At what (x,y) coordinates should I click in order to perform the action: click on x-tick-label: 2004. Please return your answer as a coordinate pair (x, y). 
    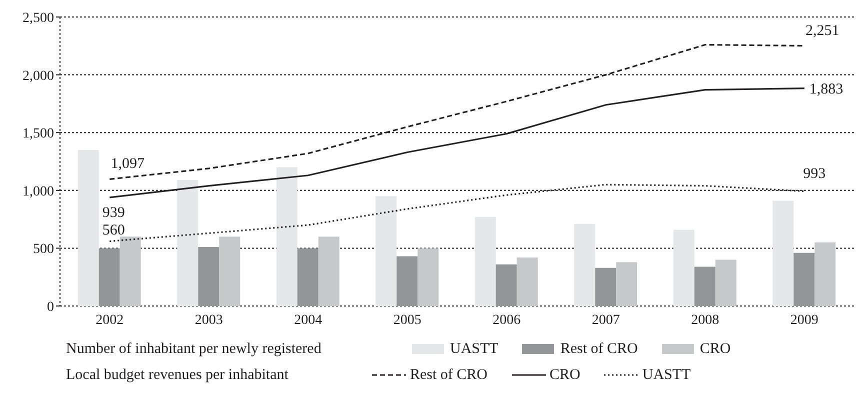
    Looking at the image, I should click on (308, 320).